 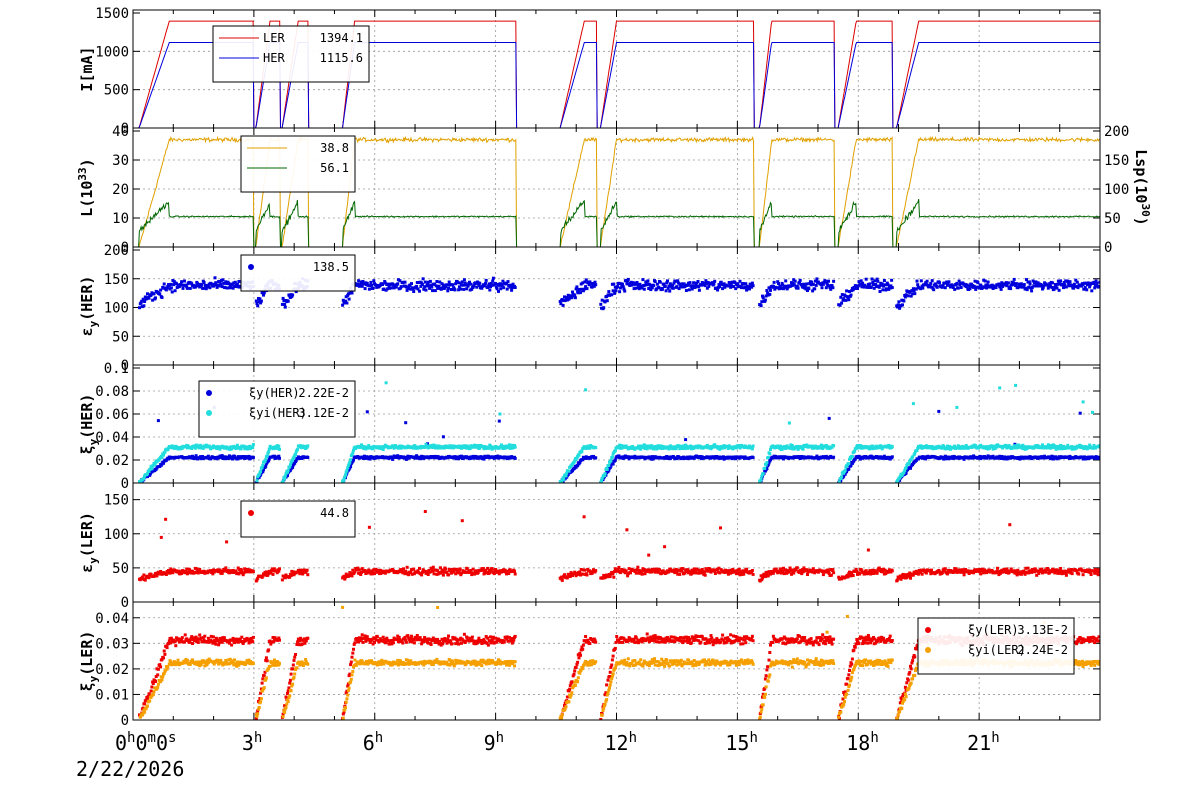 What do you see at coordinates (862, 742) in the screenshot?
I see `x-tick-label: 18h` at bounding box center [862, 742].